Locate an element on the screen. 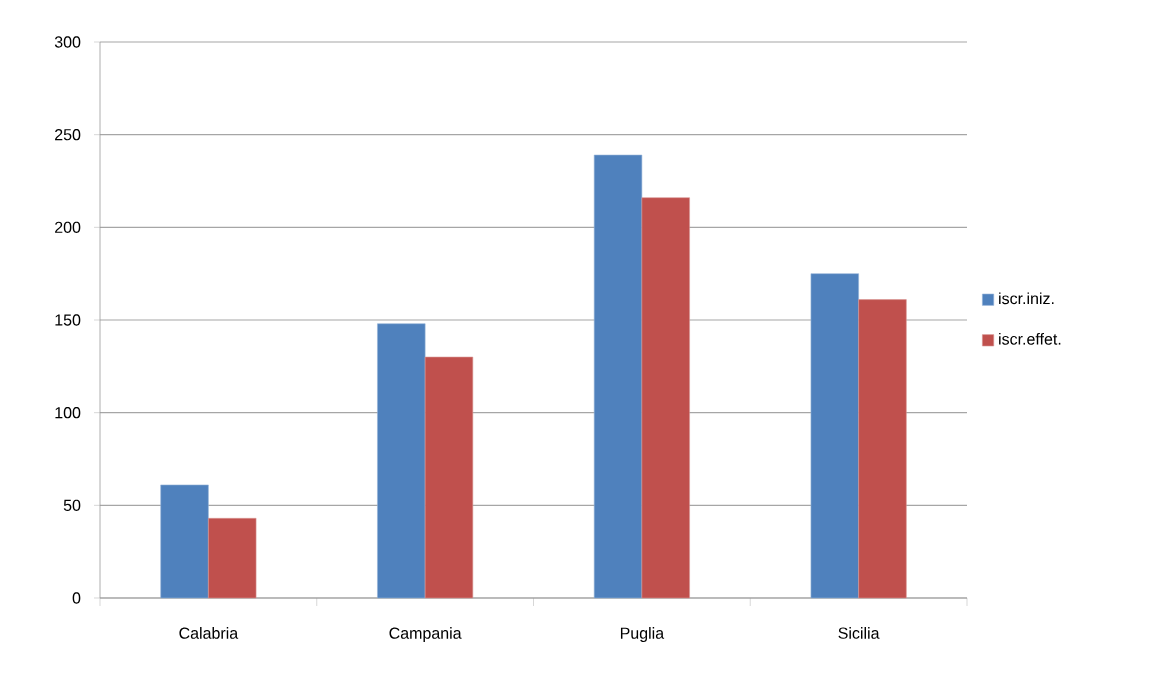  y-tick-label: 150 is located at coordinates (68, 320).